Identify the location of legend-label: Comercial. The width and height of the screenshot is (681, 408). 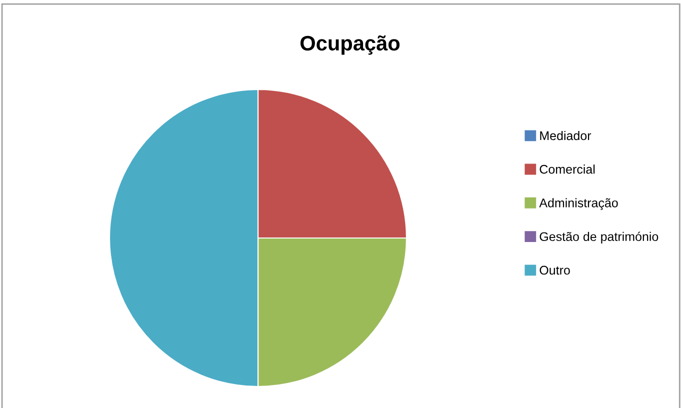
(567, 169).